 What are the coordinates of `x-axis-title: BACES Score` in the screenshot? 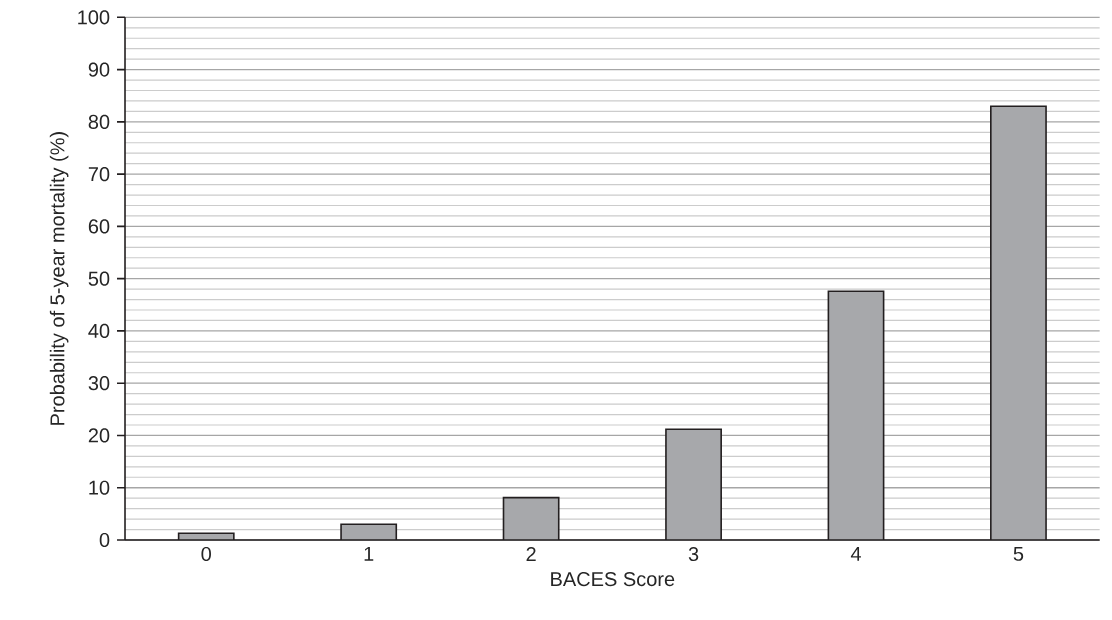 It's located at (613, 579).